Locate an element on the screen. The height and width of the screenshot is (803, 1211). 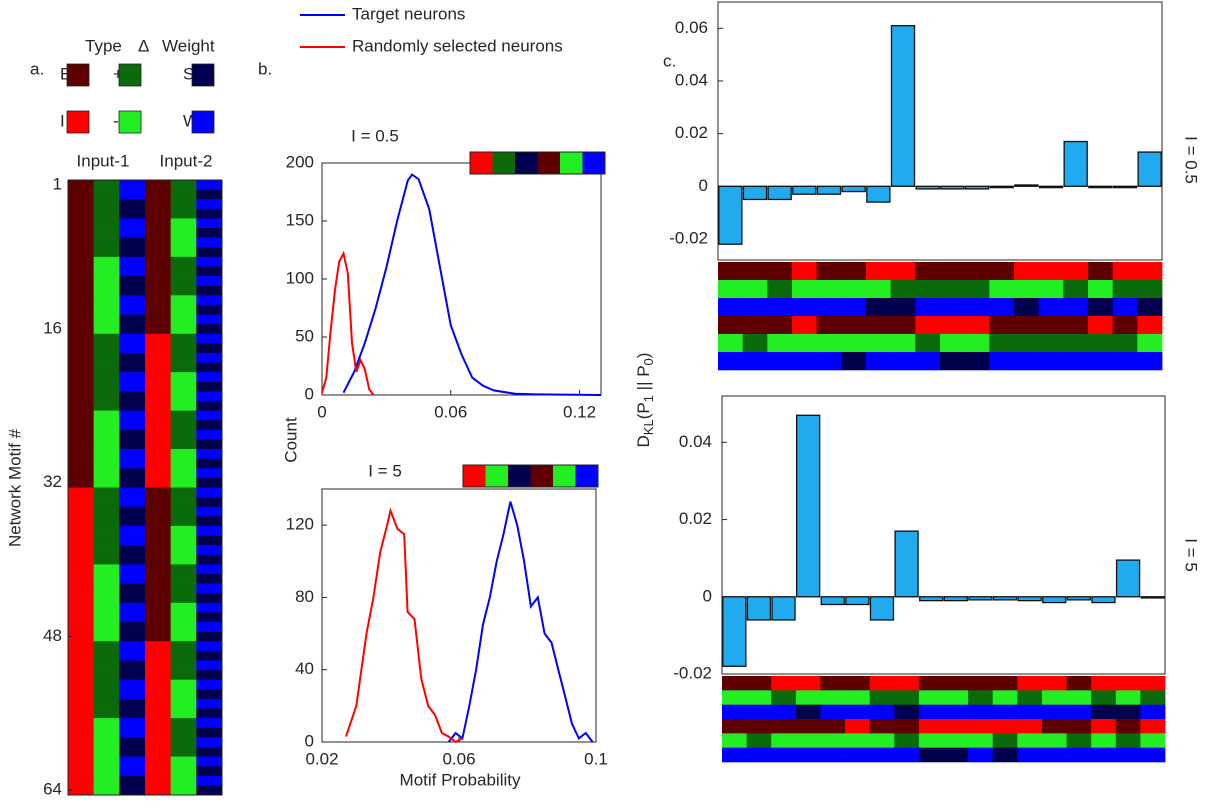
chart-title: I = 5 is located at coordinates (385, 470).